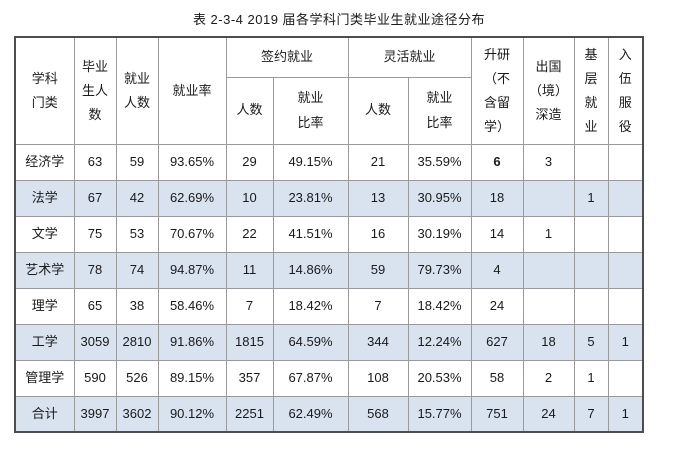 This screenshot has height=452, width=678. What do you see at coordinates (378, 270) in the screenshot?
I see `flexible-count-cell: 59` at bounding box center [378, 270].